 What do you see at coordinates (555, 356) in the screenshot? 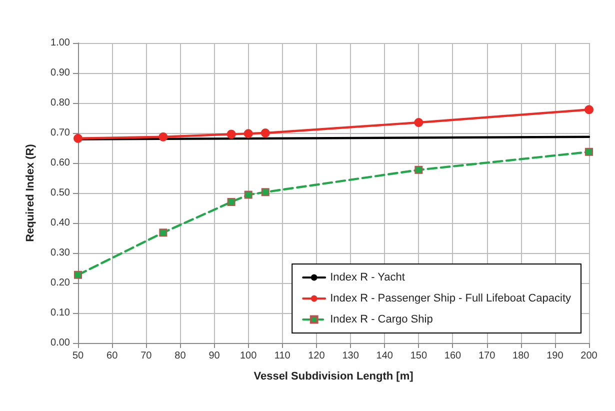
I see `x-tick-label: 190` at bounding box center [555, 356].